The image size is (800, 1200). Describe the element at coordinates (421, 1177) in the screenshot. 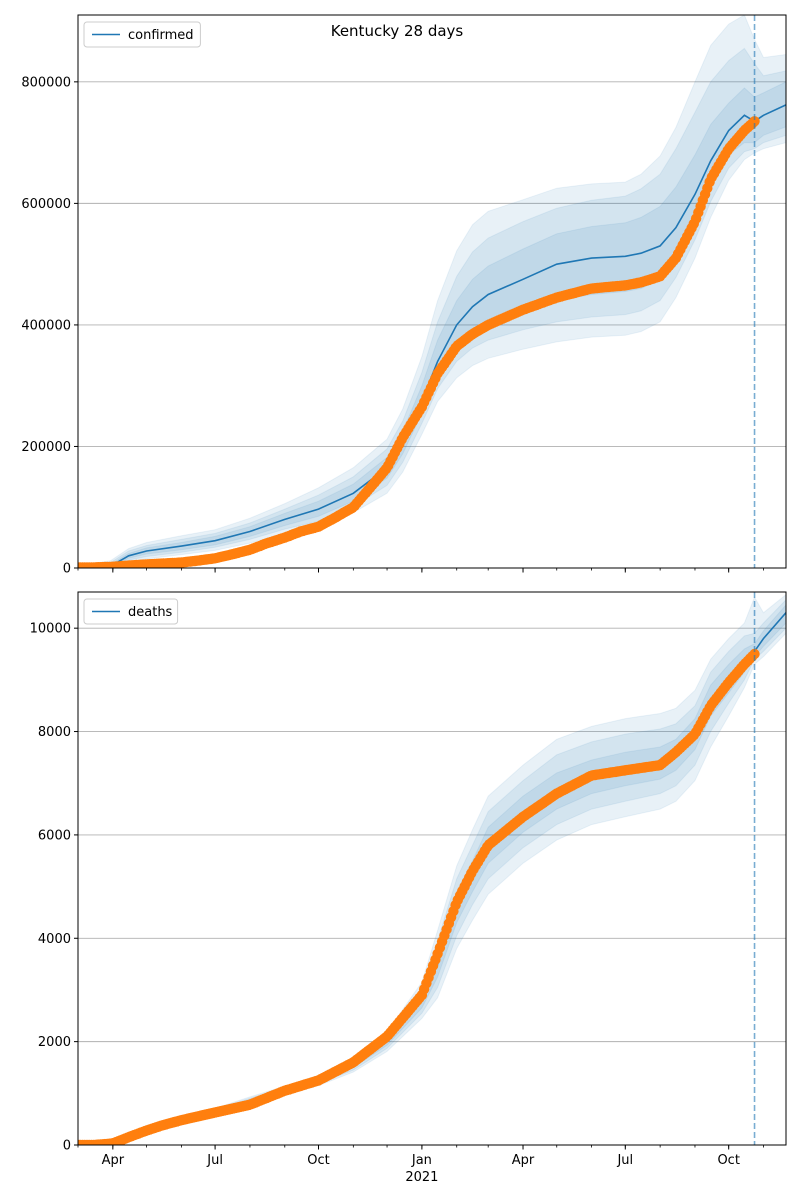

I see `x-year-label: 2021` at that location.